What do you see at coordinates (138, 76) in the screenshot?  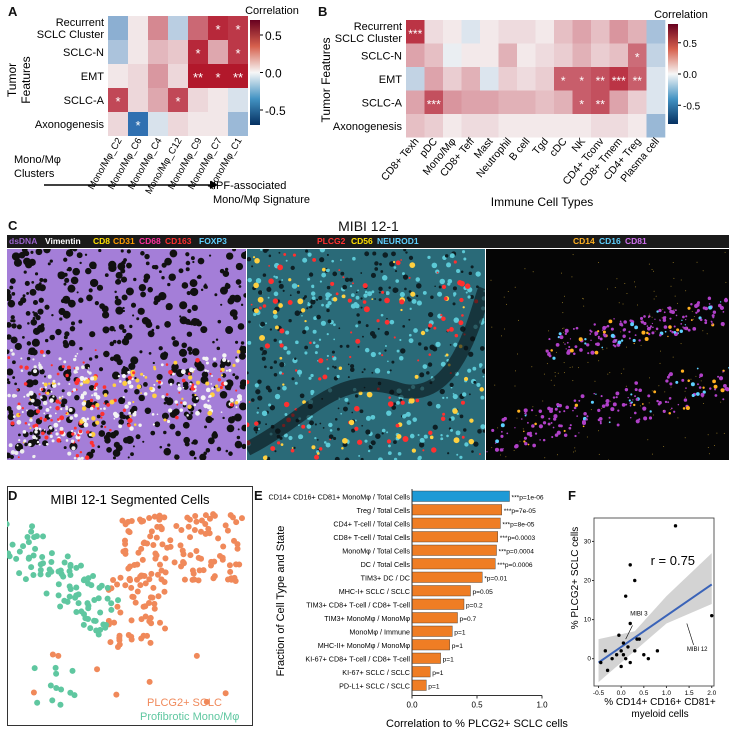 I see `heatmap-a-cell` at bounding box center [138, 76].